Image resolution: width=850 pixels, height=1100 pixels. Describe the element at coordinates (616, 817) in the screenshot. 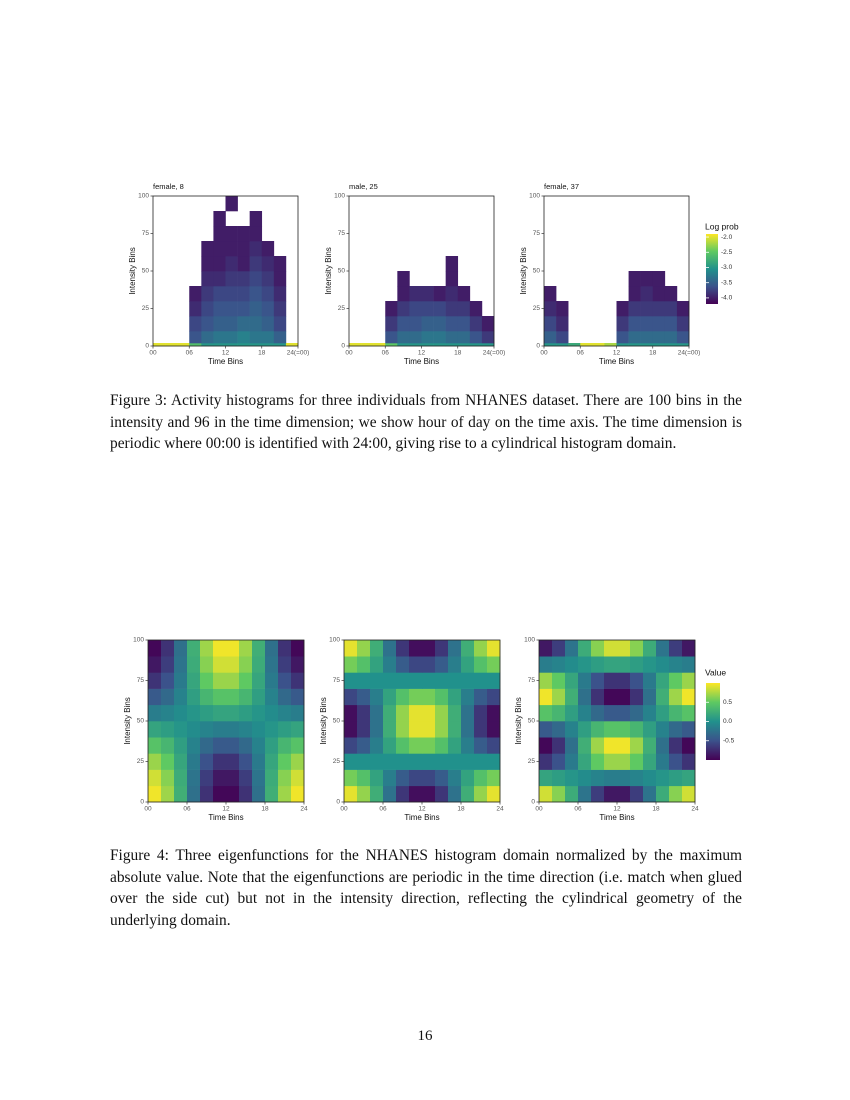

I see `x-axis-label: Time Bins` at that location.